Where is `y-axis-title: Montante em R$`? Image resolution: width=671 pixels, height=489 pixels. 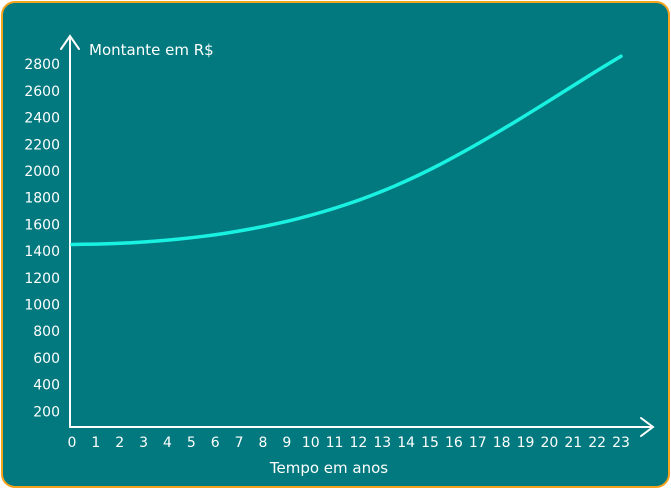
y-axis-title: Montante em R$ is located at coordinates (151, 50).